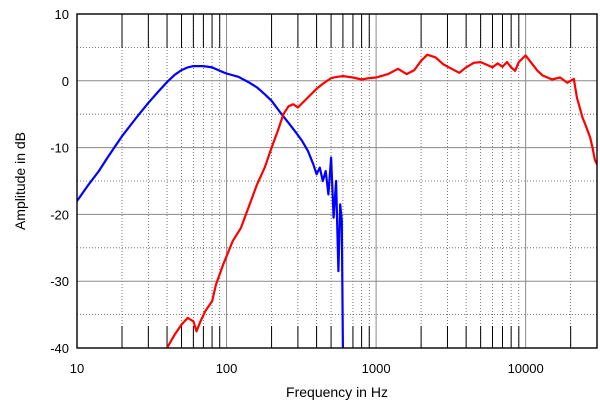  What do you see at coordinates (59, 181) in the screenshot?
I see `y-tick-labels: 10 0 -10 -20 -30 -40` at bounding box center [59, 181].